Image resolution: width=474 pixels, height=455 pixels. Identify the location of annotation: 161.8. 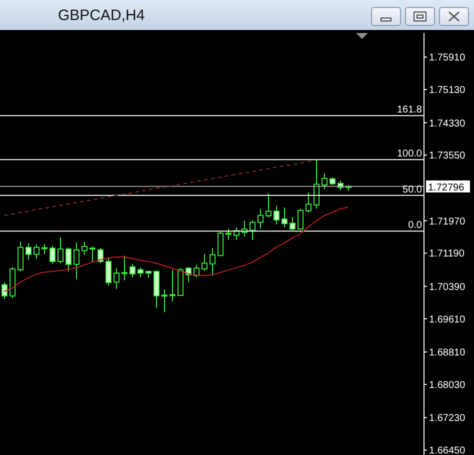
(409, 110).